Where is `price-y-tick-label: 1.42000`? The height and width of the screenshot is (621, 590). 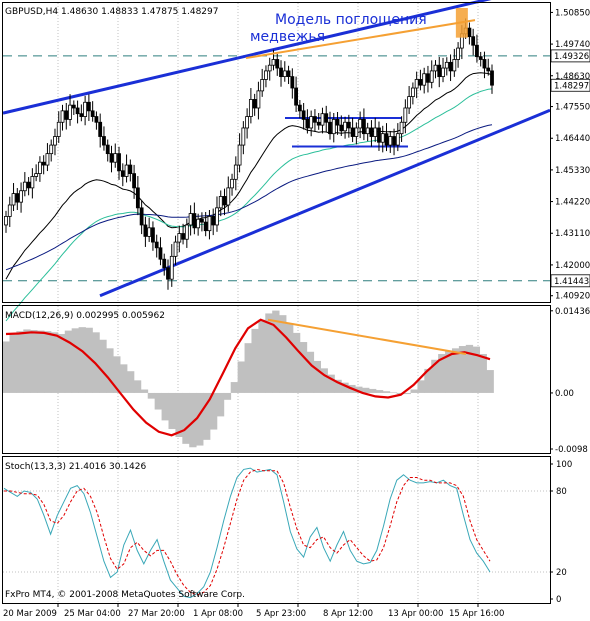 price-y-tick-label: 1.42000 is located at coordinates (572, 266).